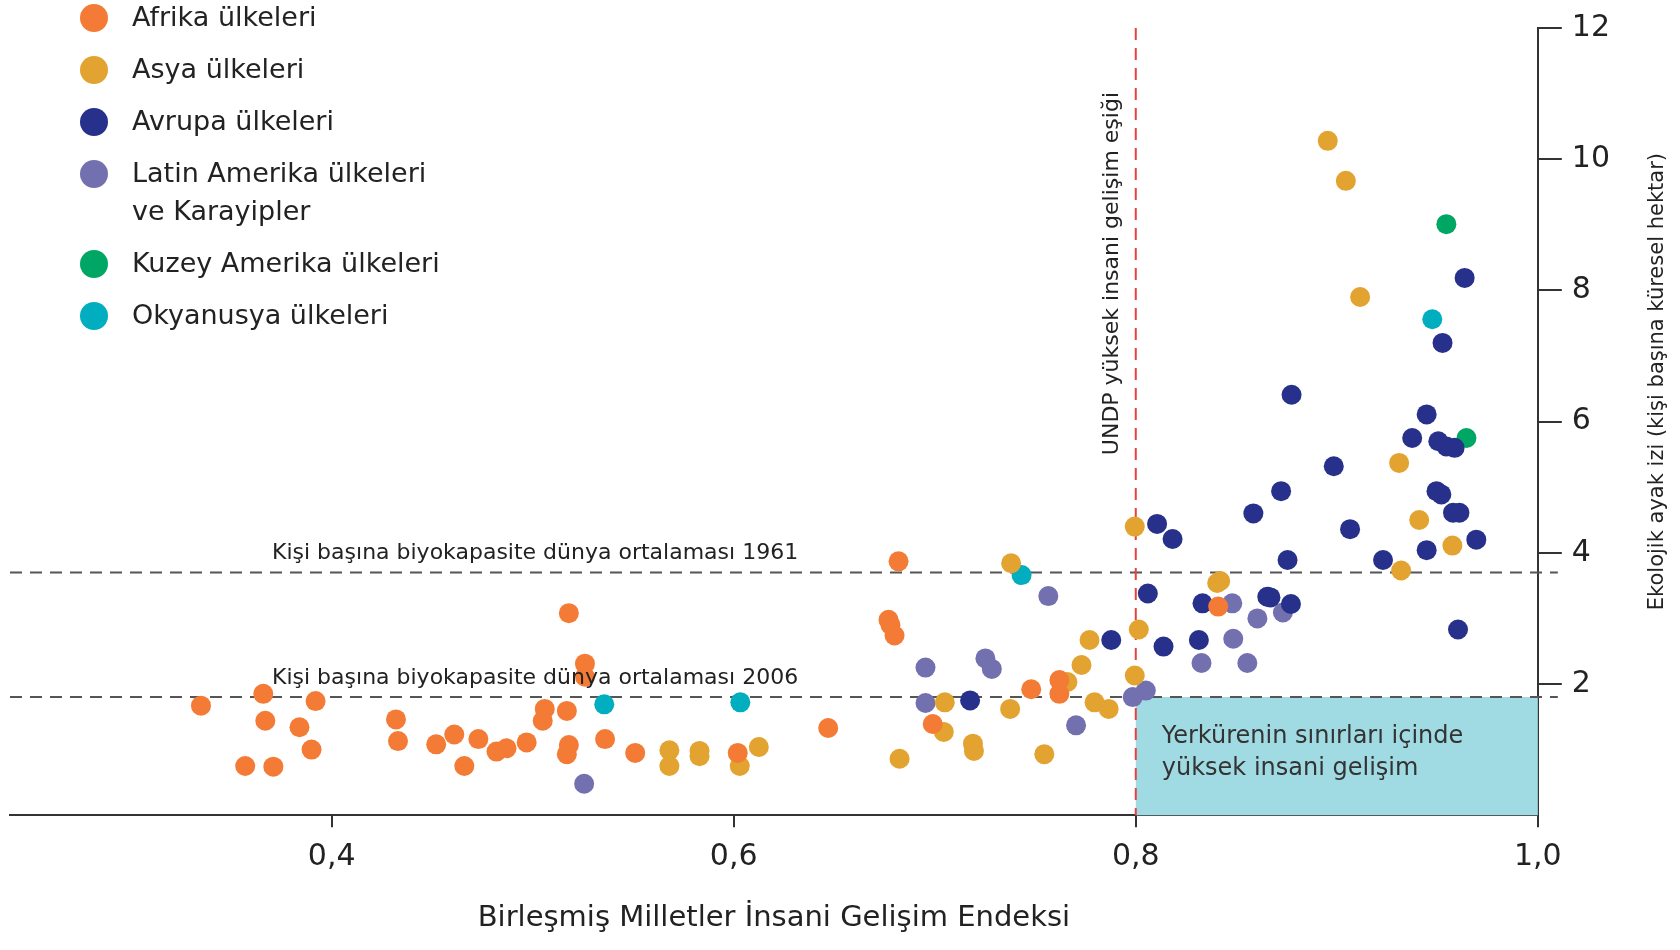 The height and width of the screenshot is (950, 1680). Describe the element at coordinates (279, 192) in the screenshot. I see `legend-label: Latin Amerika ülkeleri ve Karayipler` at that location.